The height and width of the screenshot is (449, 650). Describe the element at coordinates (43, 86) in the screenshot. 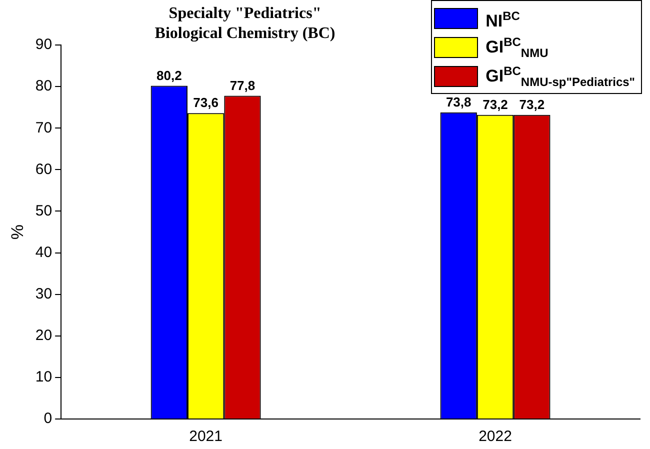

I see `y-tick-label: 80` at that location.